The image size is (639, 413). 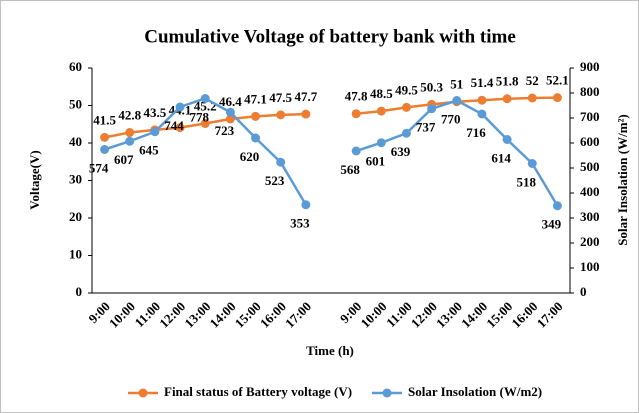 What do you see at coordinates (225, 130) in the screenshot?
I see `data-label: 723` at bounding box center [225, 130].